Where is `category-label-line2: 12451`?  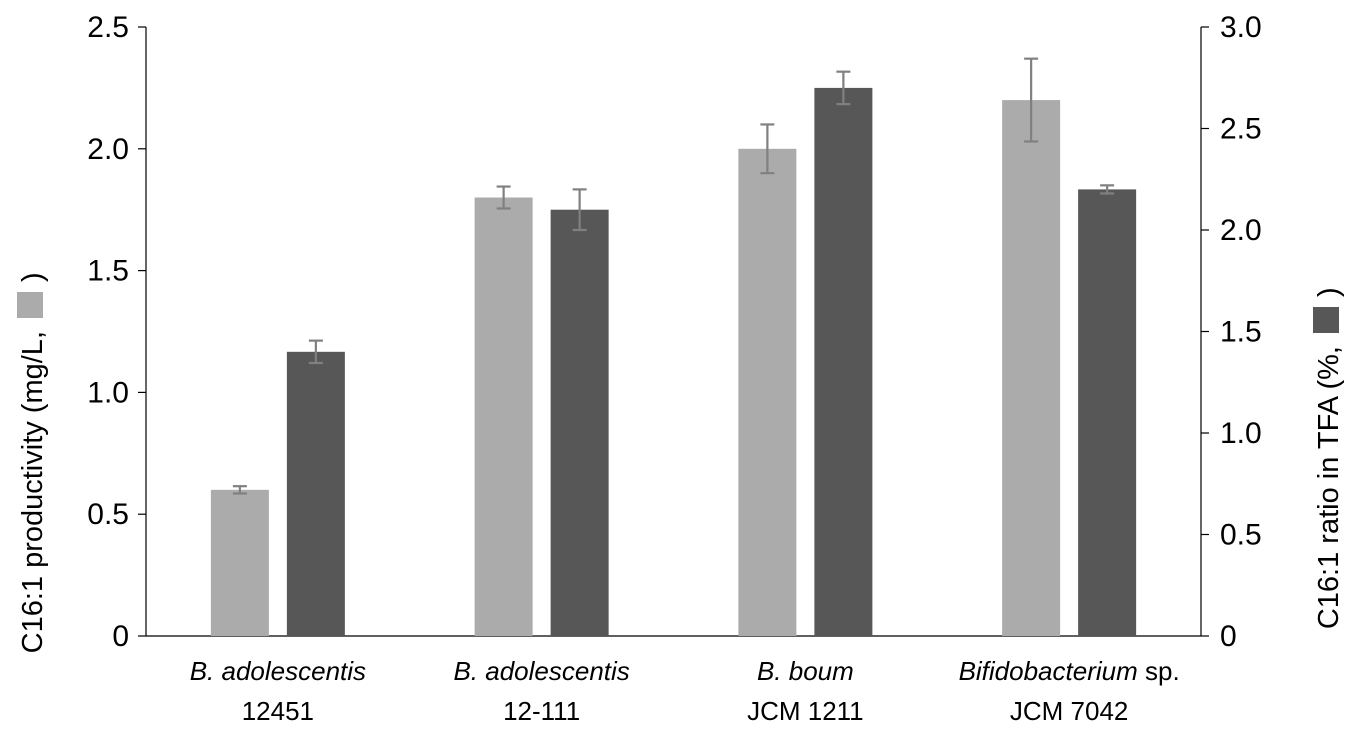
category-label-line2: 12451 is located at coordinates (278, 711).